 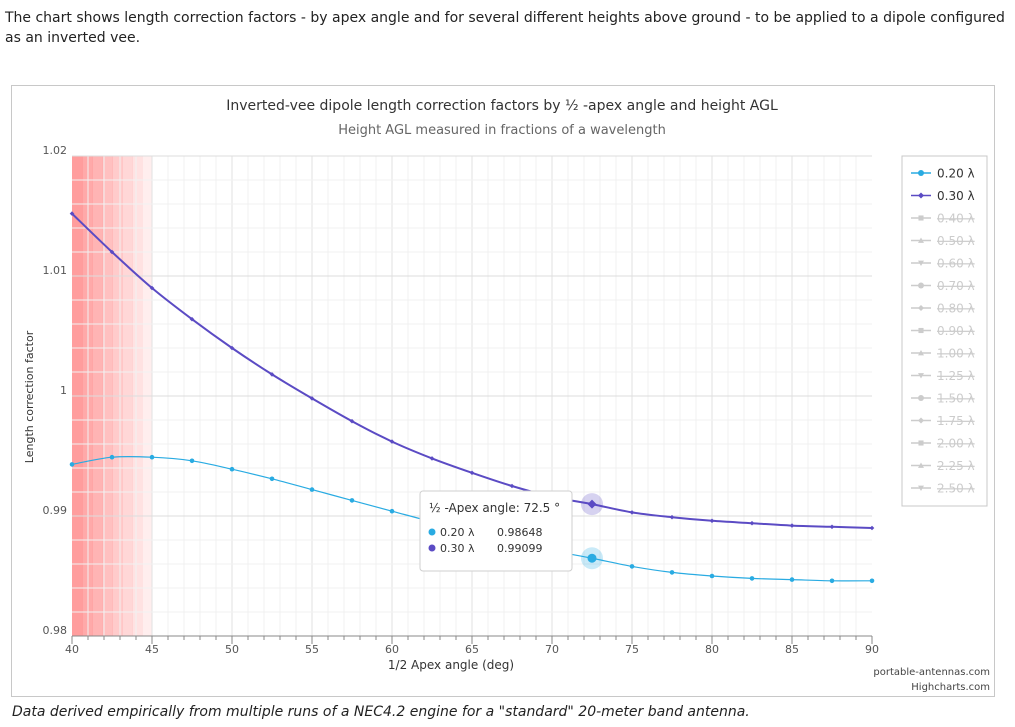 What do you see at coordinates (451, 665) in the screenshot?
I see `x-axis-title: 1/2 Apex angle (deg)` at bounding box center [451, 665].